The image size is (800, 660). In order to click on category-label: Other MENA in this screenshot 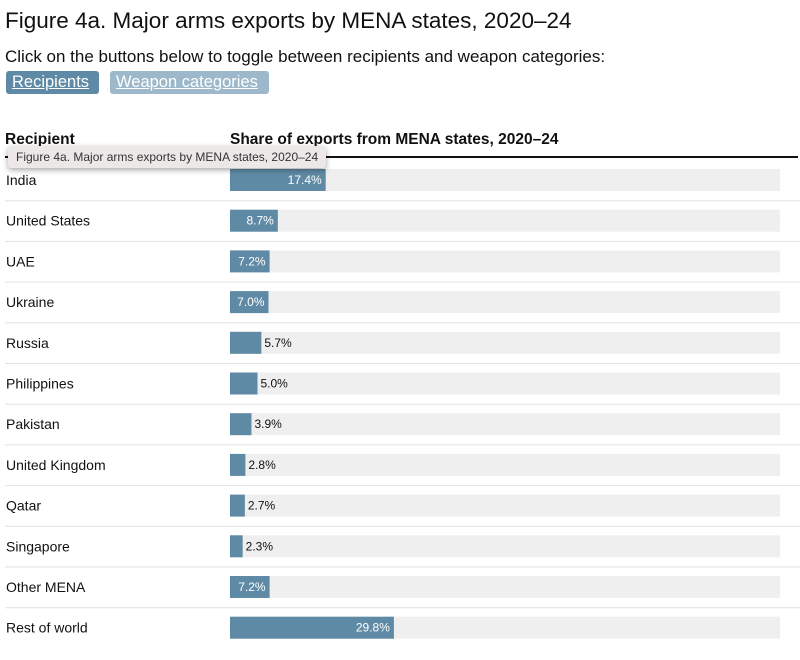, I will do `click(46, 587)`.